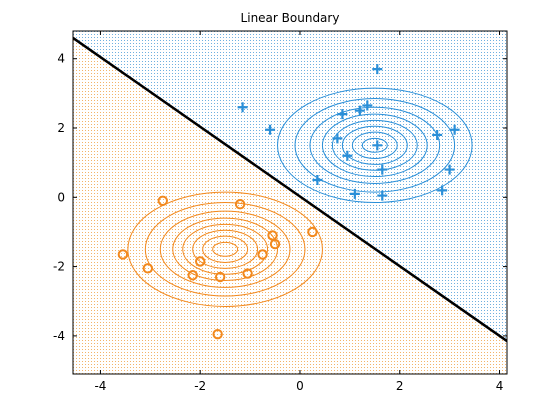 Image resolution: width=560 pixels, height=420 pixels. What do you see at coordinates (300, 386) in the screenshot?
I see `x-tick-label: 0` at bounding box center [300, 386].